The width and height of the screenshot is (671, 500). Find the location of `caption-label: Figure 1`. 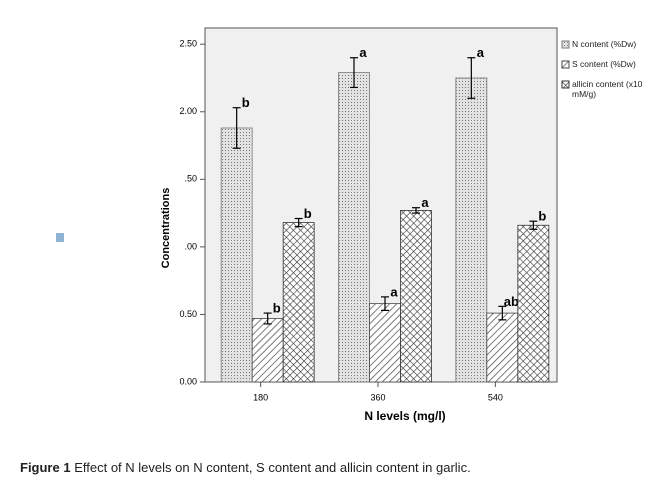

caption-label: Figure 1 is located at coordinates (45, 467).